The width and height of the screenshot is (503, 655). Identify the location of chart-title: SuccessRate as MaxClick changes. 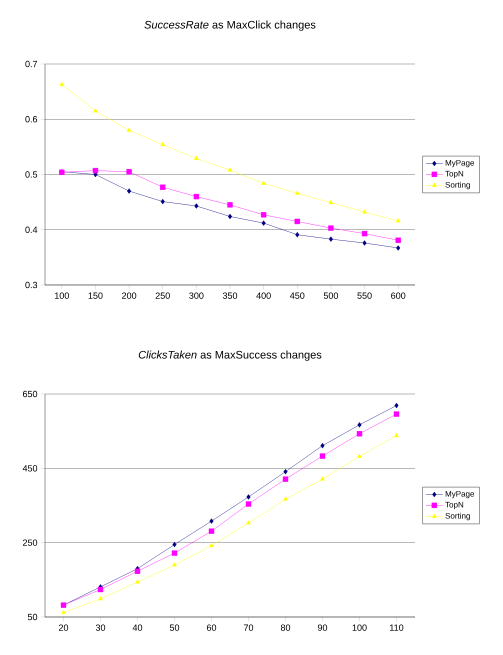
(230, 25).